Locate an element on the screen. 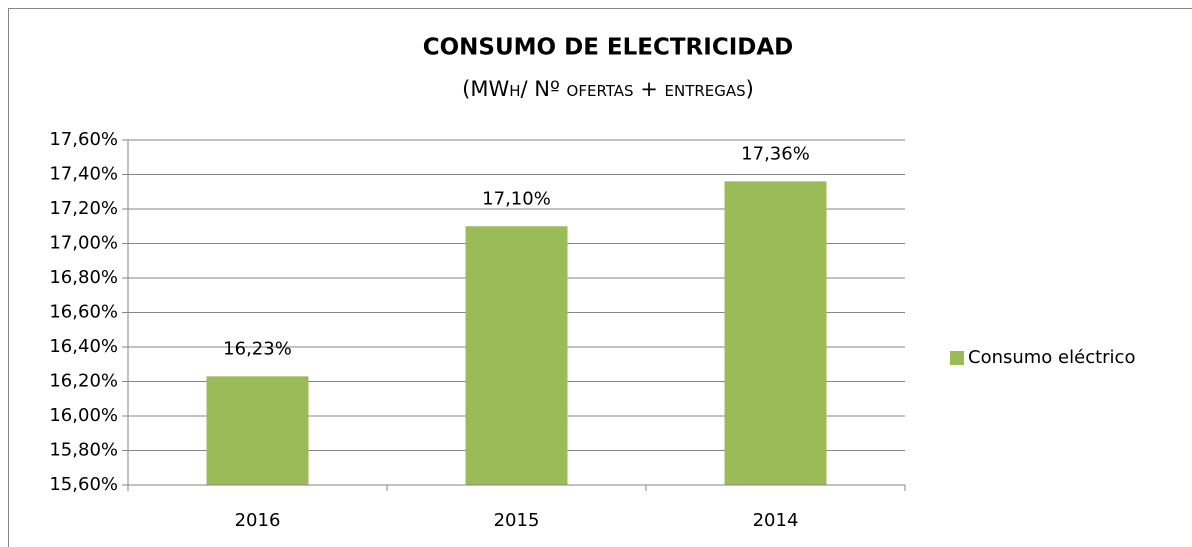 This screenshot has width=1192, height=547. y-tick-label: 16,80% is located at coordinates (83, 277).